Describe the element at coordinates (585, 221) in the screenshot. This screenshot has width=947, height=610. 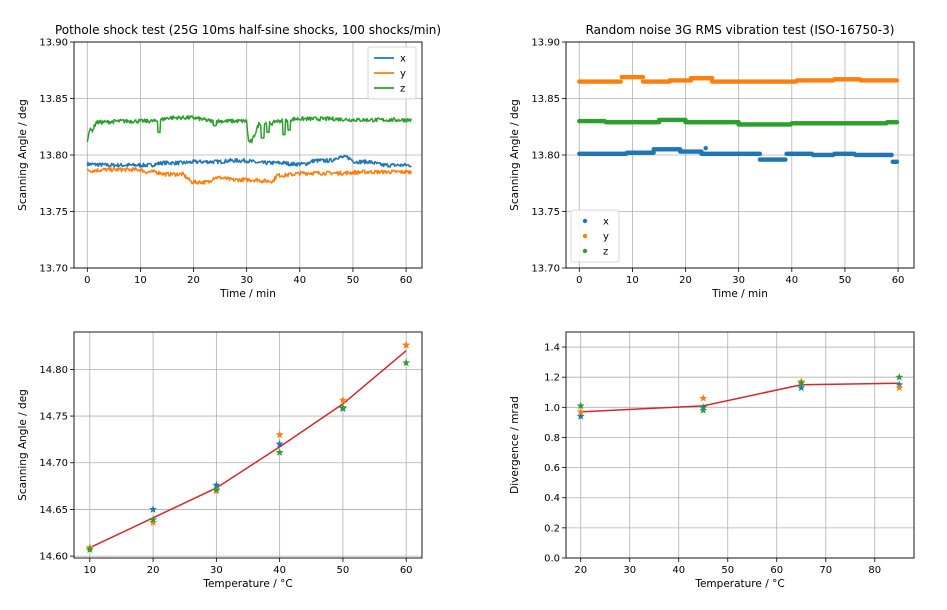
I see `legend-swatch-x` at that location.